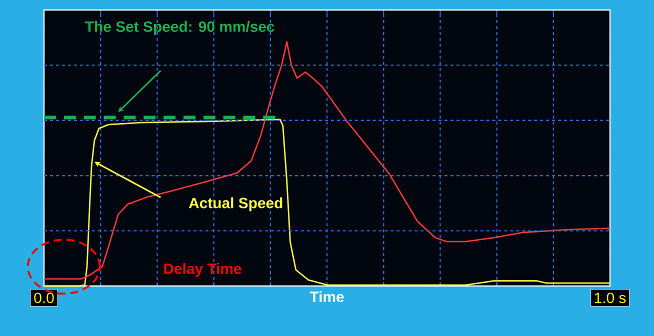  I want to click on x-axis-title: Time, so click(327, 296).